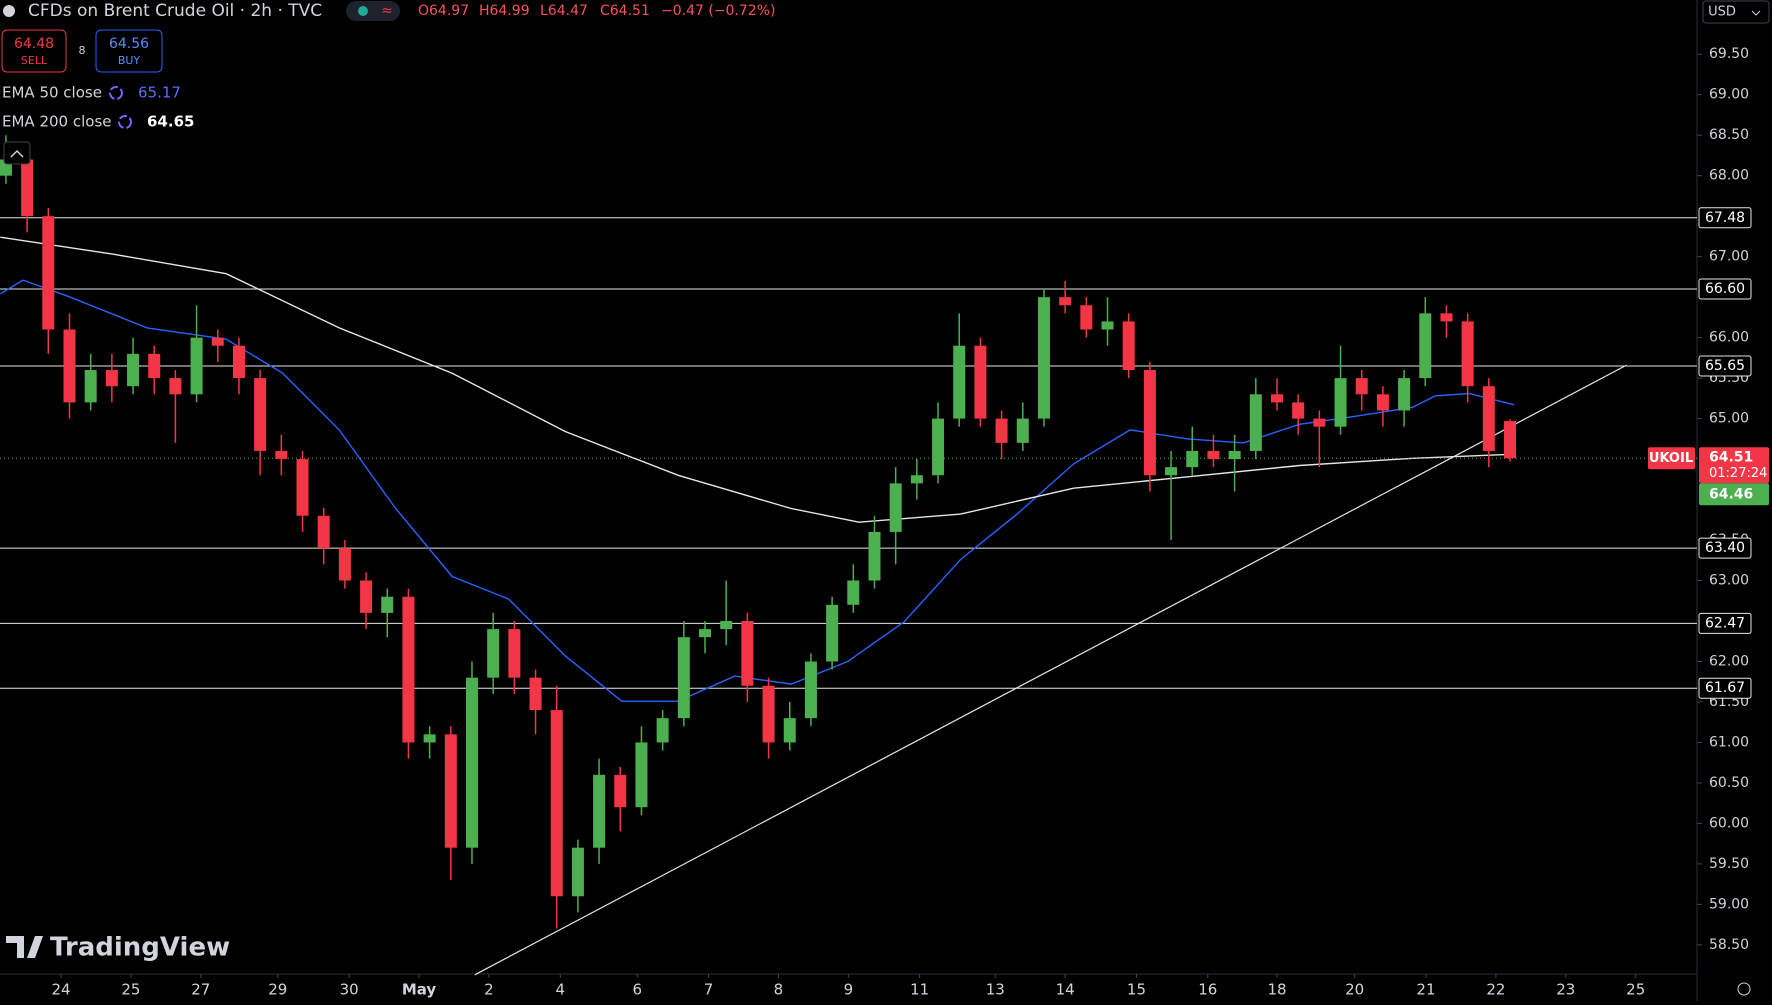 Image resolution: width=1772 pixels, height=1005 pixels. What do you see at coordinates (1729, 945) in the screenshot?
I see `y-tick-label: 58.50` at bounding box center [1729, 945].